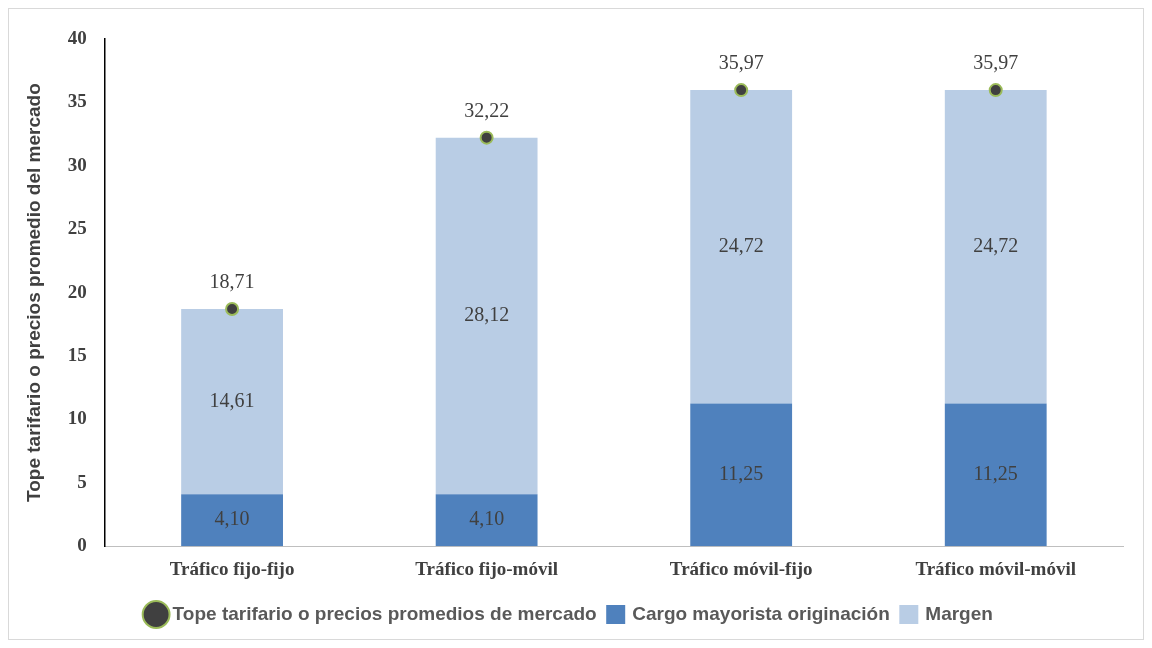 This screenshot has width=1152, height=648. I want to click on data-label: 14,61, so click(232, 399).